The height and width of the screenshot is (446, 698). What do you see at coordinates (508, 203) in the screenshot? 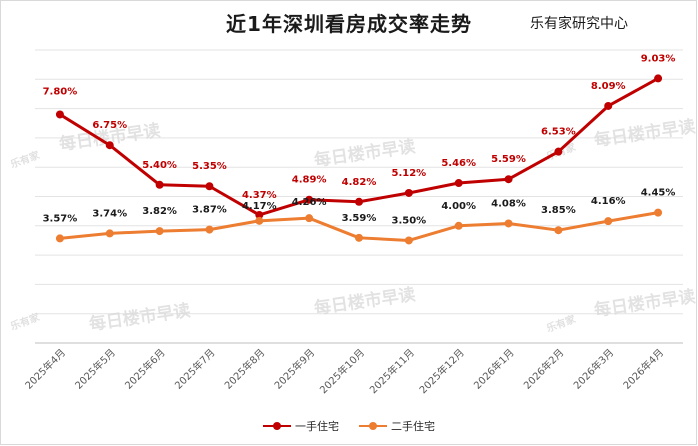
I see `data-label-resale: 4.08%` at bounding box center [508, 203].